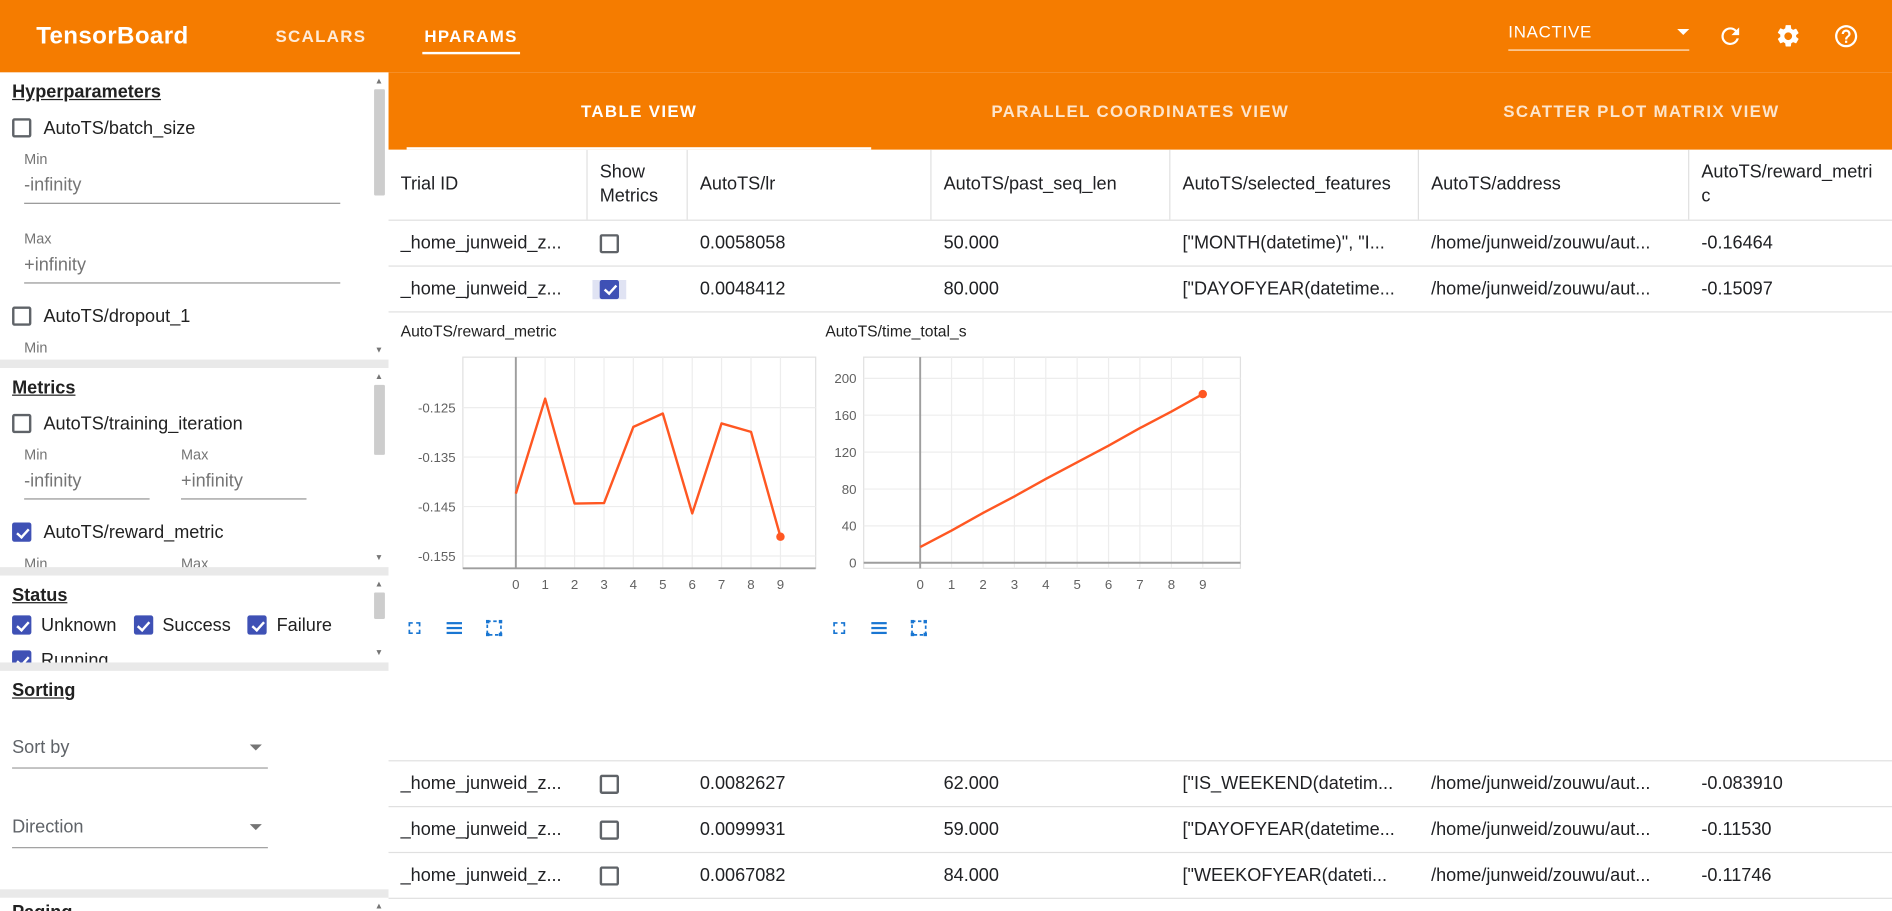 Image resolution: width=1892 pixels, height=911 pixels. What do you see at coordinates (112, 35) in the screenshot?
I see `tensorboard-logo: TensorBoard` at bounding box center [112, 35].